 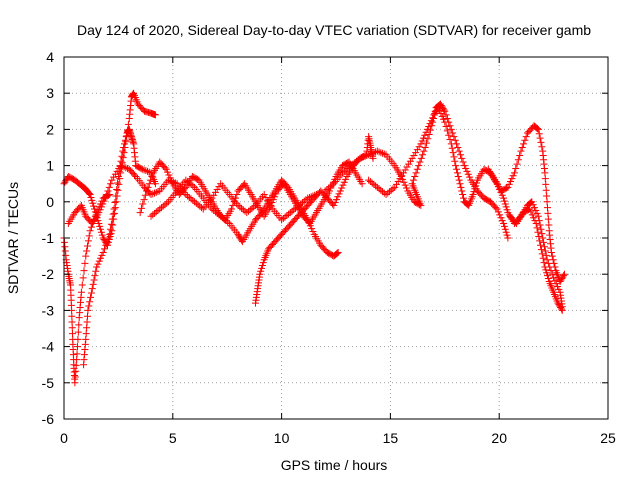 What do you see at coordinates (50, 166) in the screenshot?
I see `y-tick-label: 1` at bounding box center [50, 166].